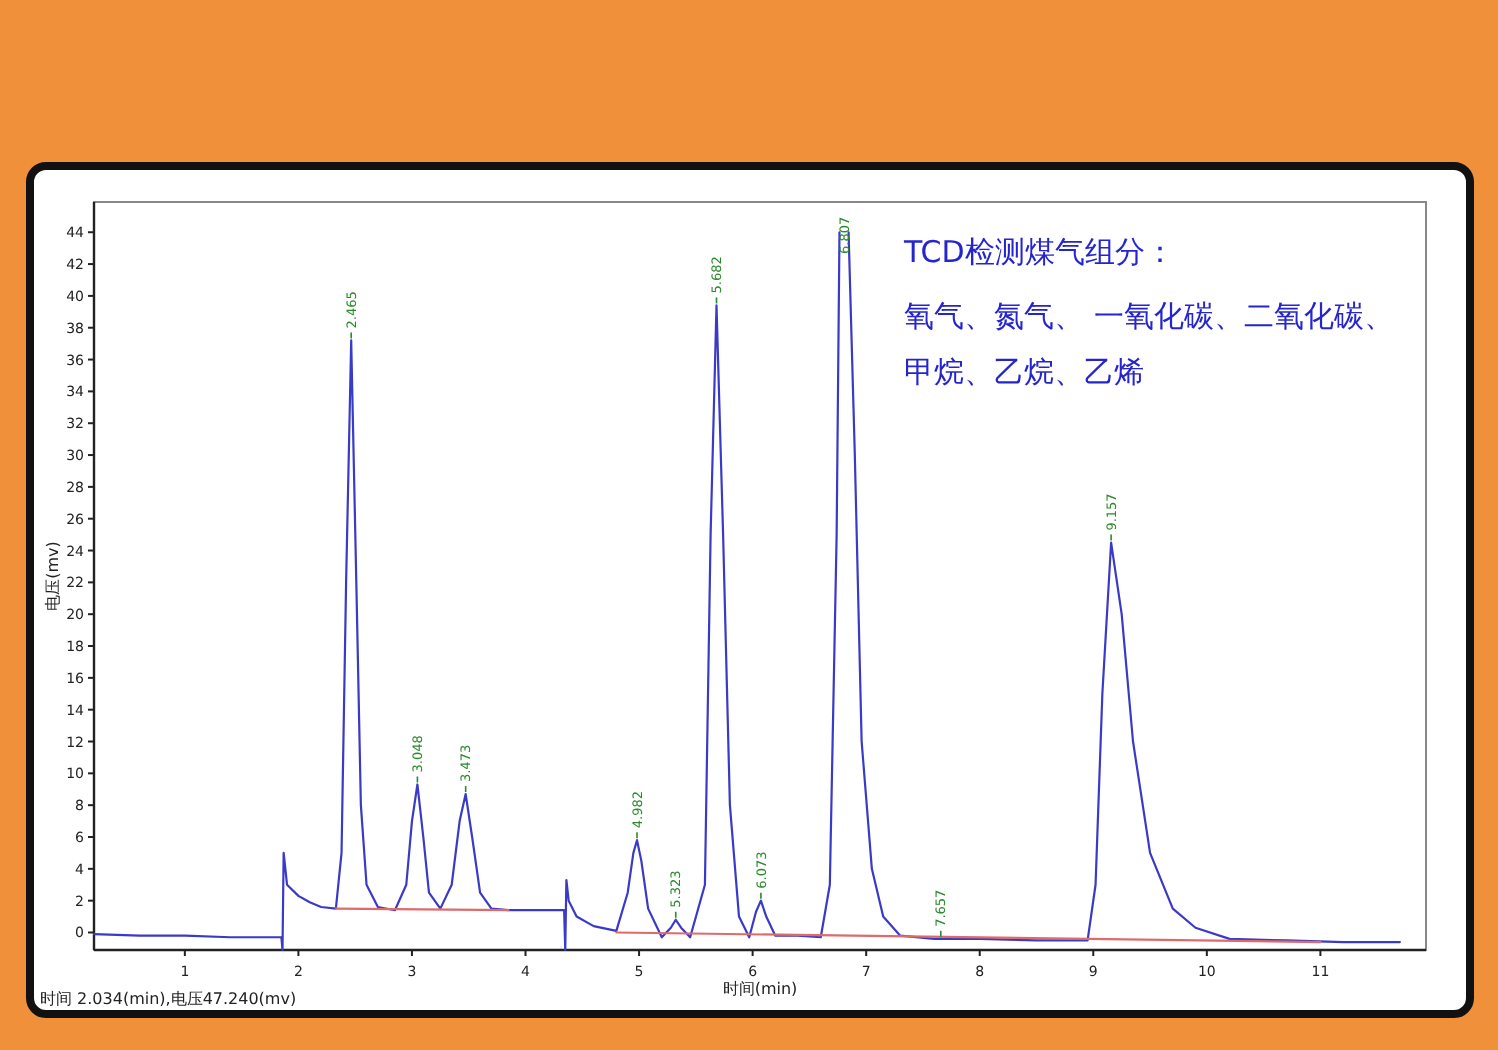 This screenshot has width=1498, height=1050. I want to click on text: TCD检测煤气组分：, so click(1038, 252).